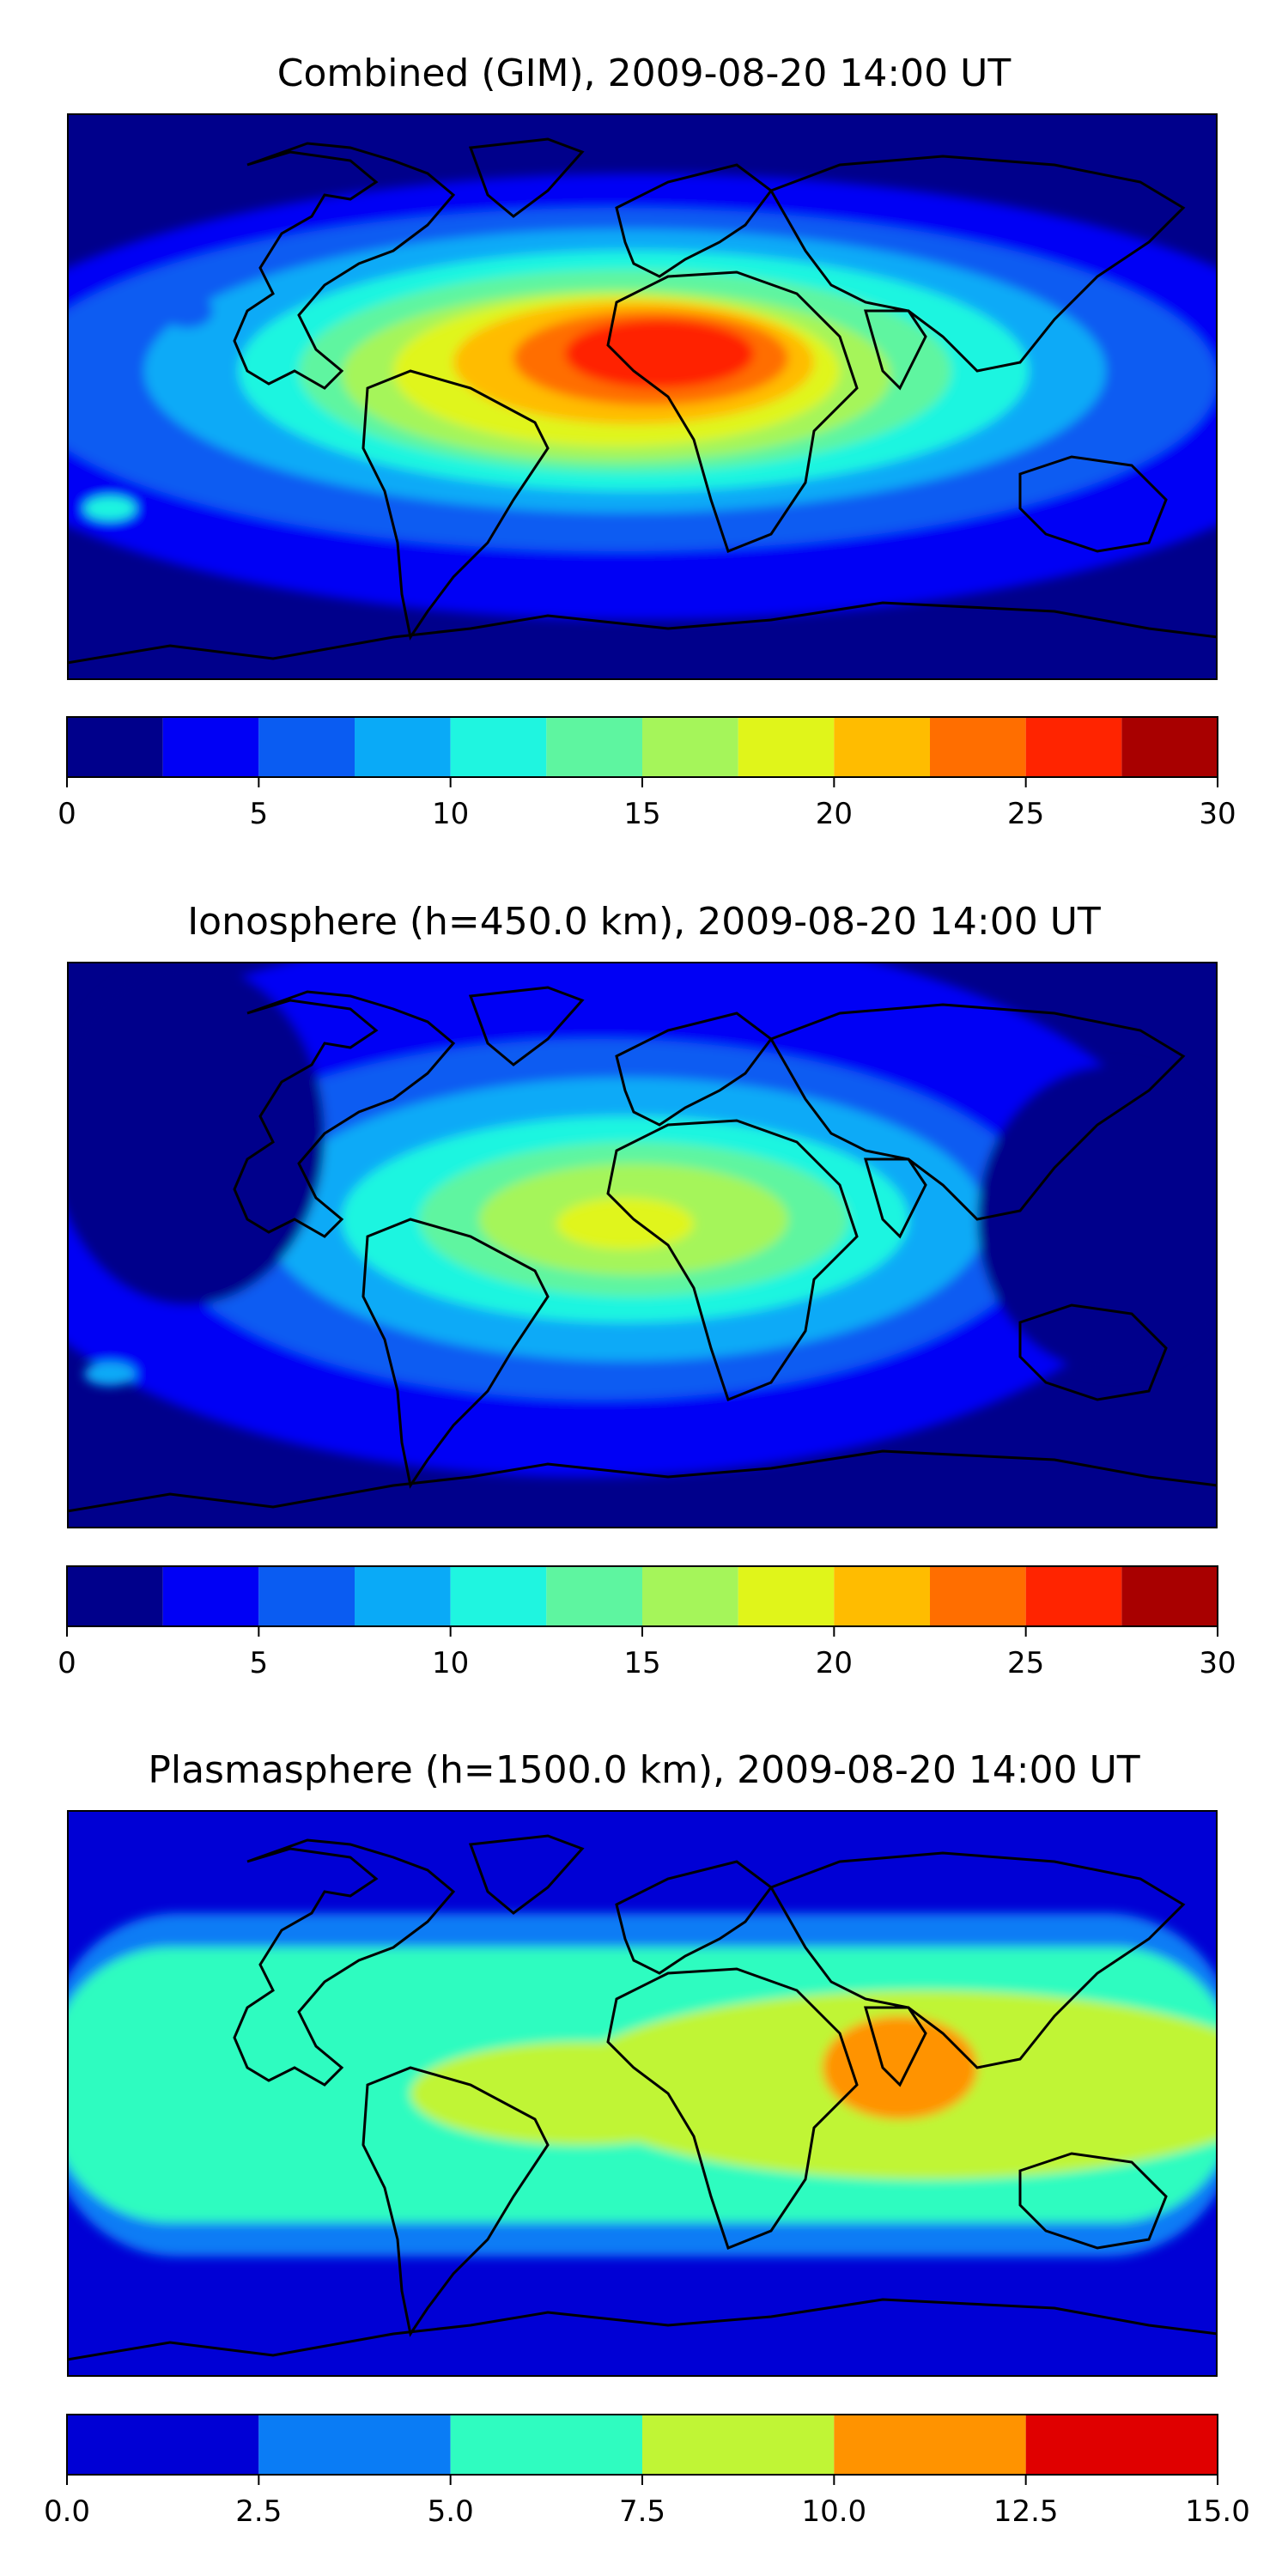  What do you see at coordinates (642, 2511) in the screenshot?
I see `colorbar-tick-label: 7.5` at bounding box center [642, 2511].